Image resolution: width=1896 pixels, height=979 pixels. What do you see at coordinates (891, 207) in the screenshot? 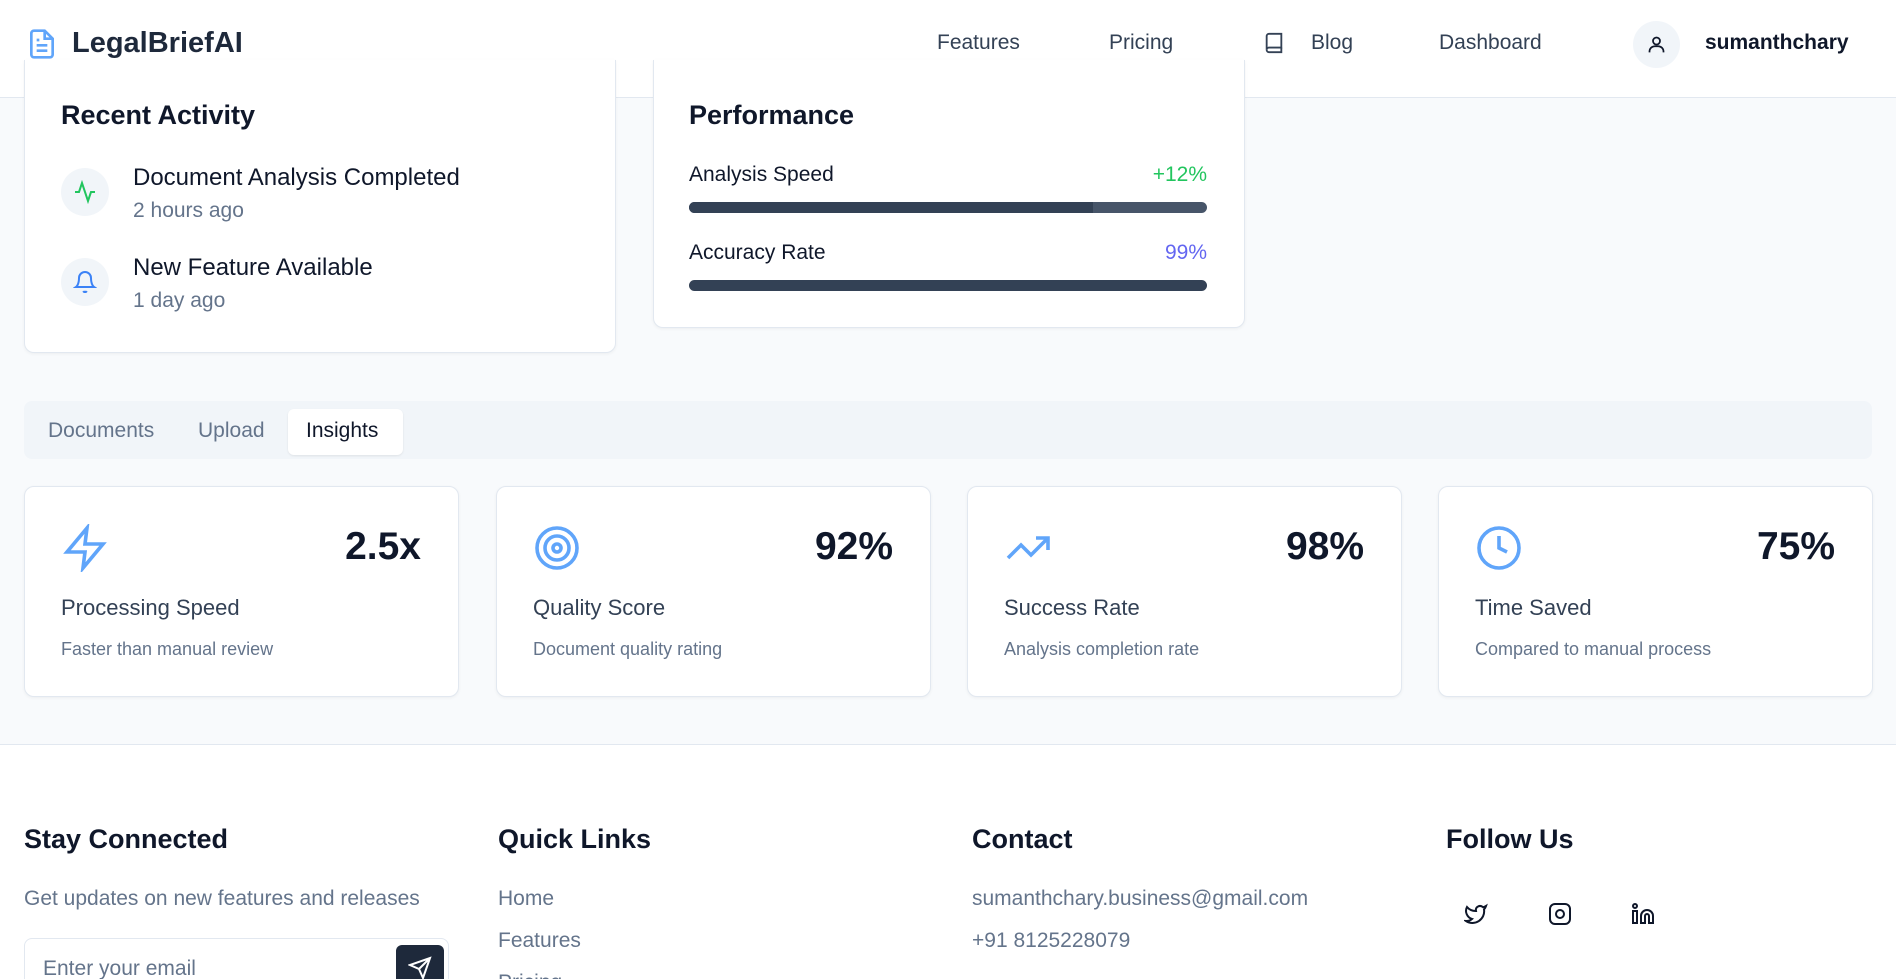
I see `progress-fill` at bounding box center [891, 207].